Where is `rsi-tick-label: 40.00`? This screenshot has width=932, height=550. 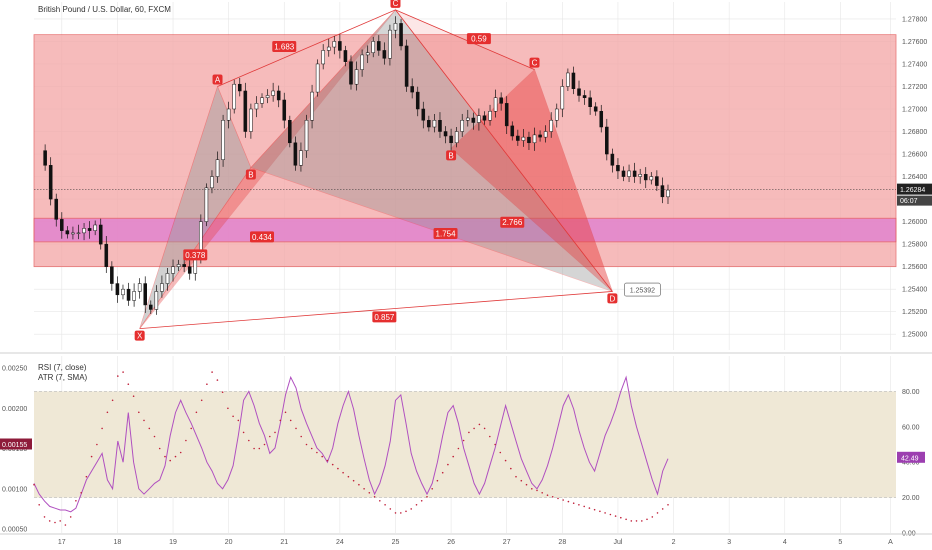 rsi-tick-label: 40.00 is located at coordinates (911, 463).